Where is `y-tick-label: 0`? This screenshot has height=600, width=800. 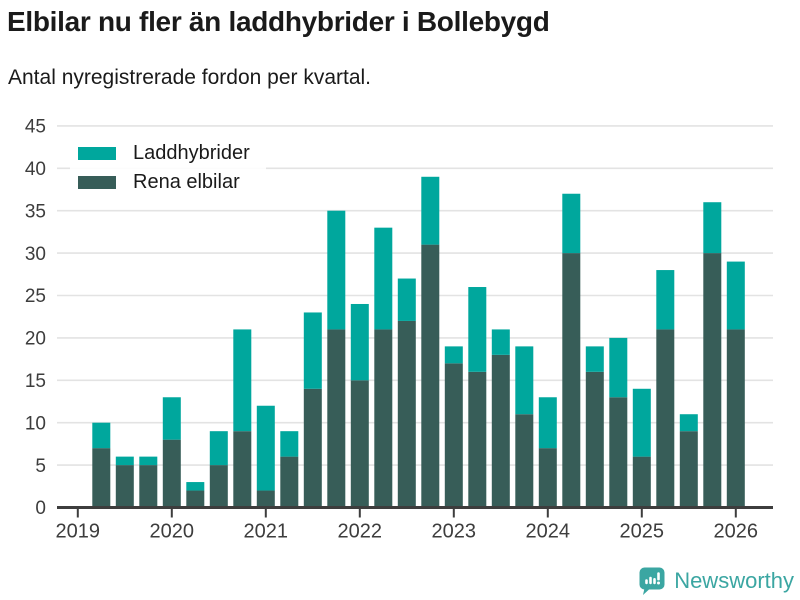 y-tick-label: 0 is located at coordinates (40, 508).